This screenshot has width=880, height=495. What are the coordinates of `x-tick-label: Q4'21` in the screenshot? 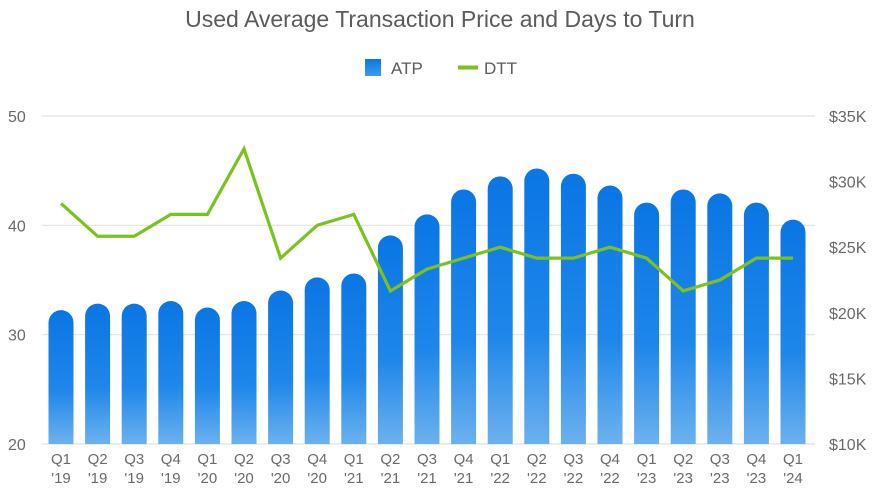 It's located at (464, 469).